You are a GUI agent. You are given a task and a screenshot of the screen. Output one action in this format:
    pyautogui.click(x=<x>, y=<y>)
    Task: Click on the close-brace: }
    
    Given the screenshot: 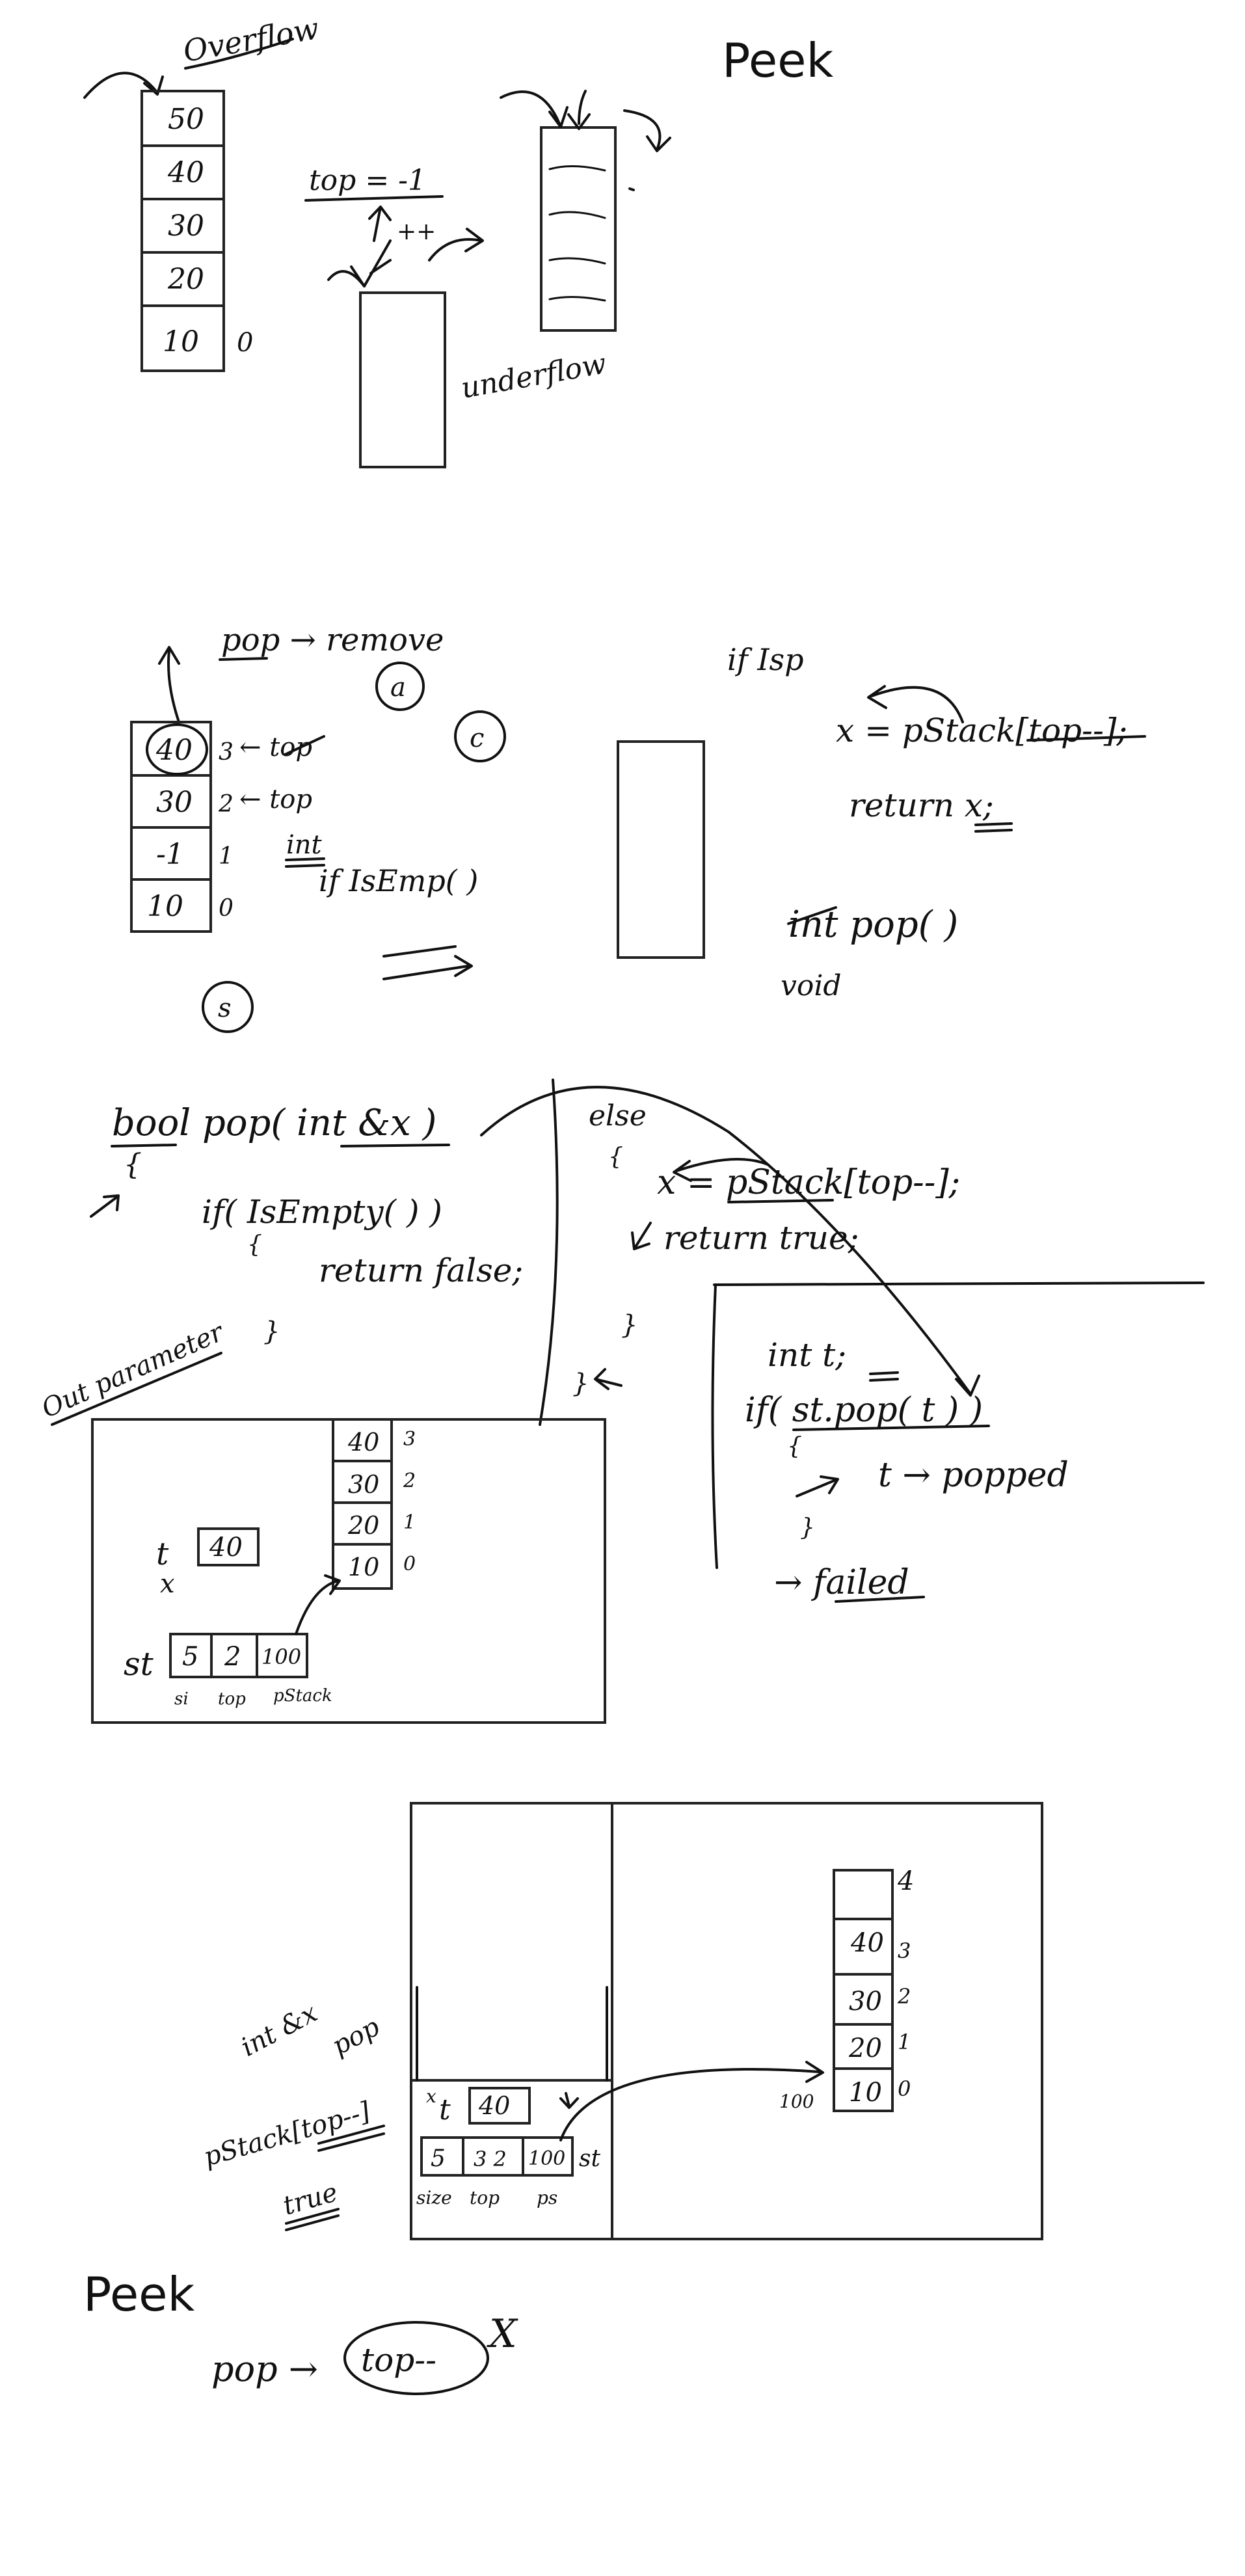 What is the action you would take?
    pyautogui.click(x=271, y=1332)
    